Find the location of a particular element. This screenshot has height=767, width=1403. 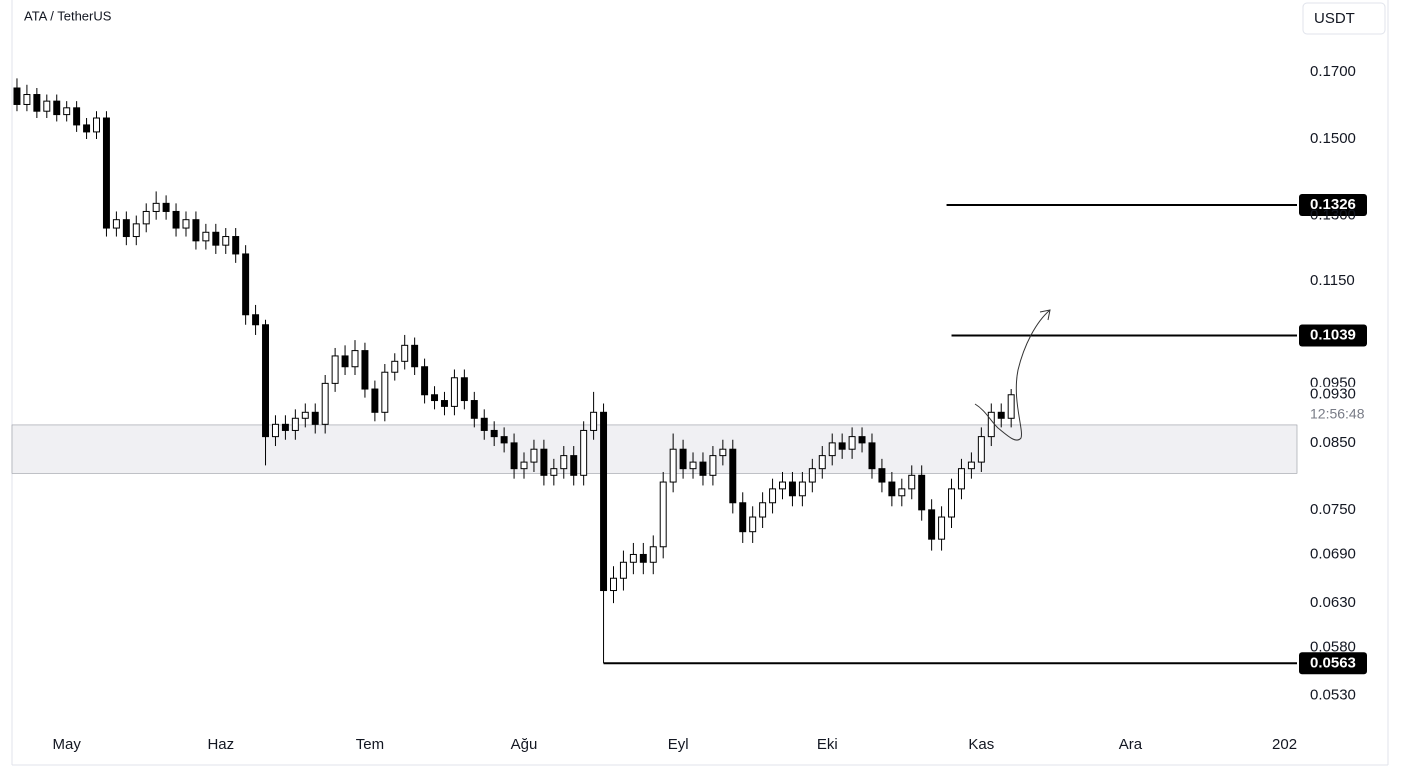

x-tick-label: 202 is located at coordinates (1284, 744).